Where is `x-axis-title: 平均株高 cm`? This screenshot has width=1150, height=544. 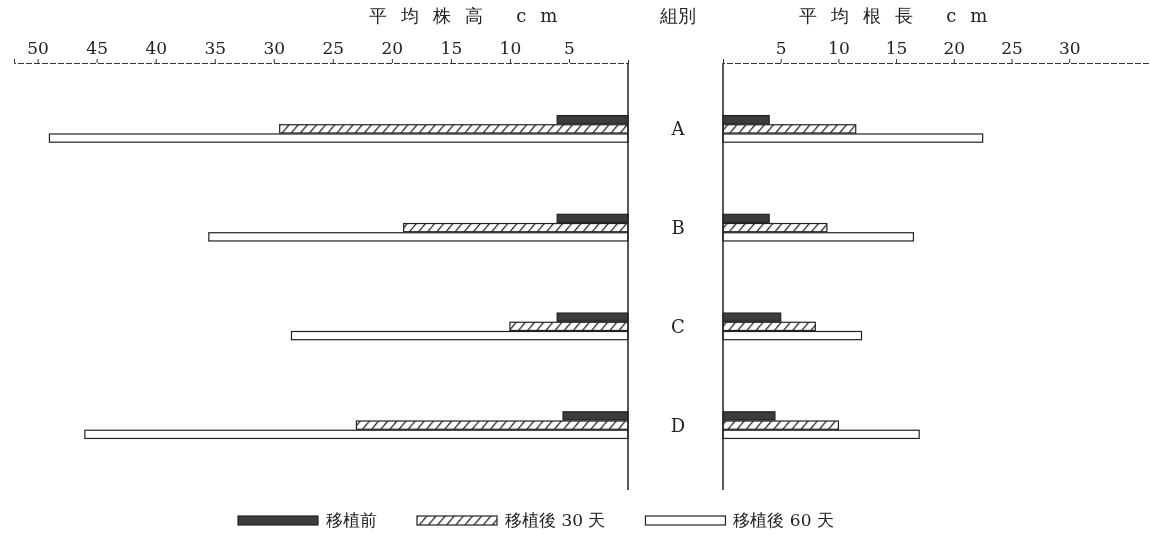
x-axis-title: 平均株高 cm is located at coordinates (470, 15).